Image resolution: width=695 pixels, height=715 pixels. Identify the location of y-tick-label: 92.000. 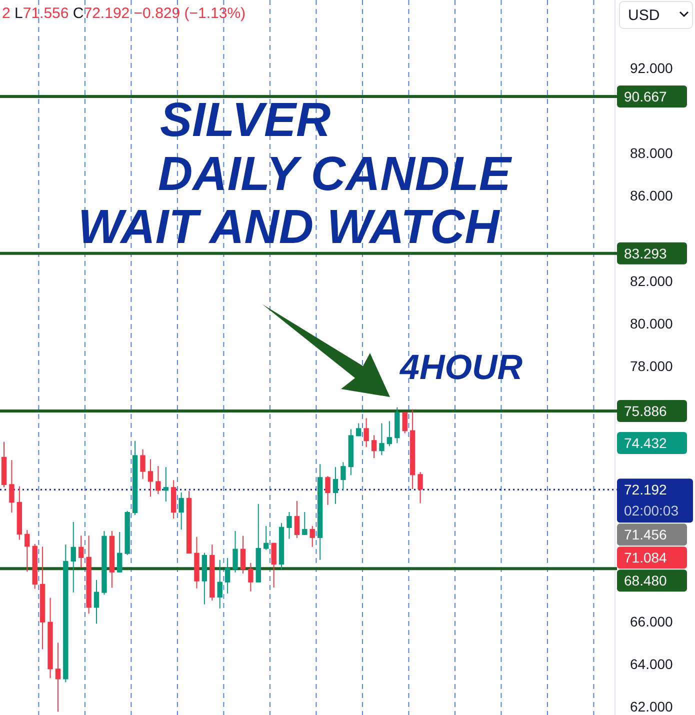
(652, 68).